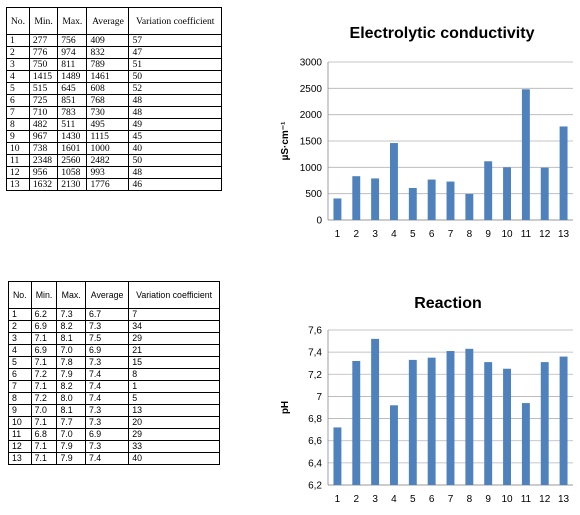 The image size is (580, 515). What do you see at coordinates (108, 124) in the screenshot?
I see `table-cell: 495` at bounding box center [108, 124].